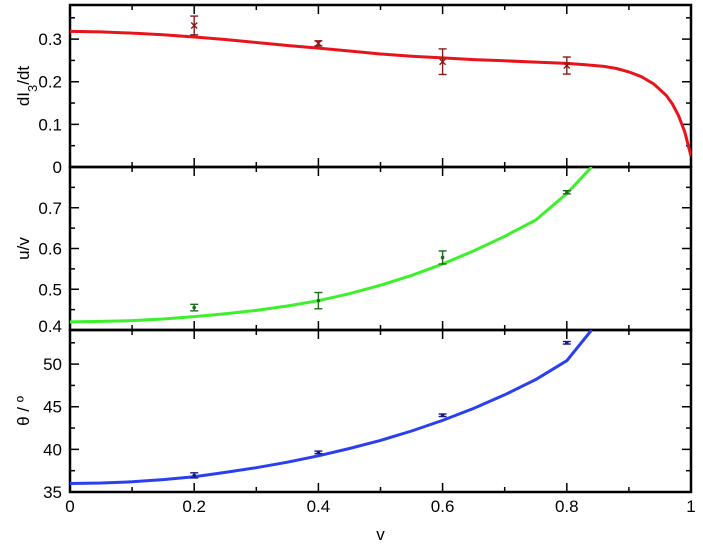 The image size is (703, 545). Describe the element at coordinates (567, 506) in the screenshot. I see `x-tick-label: 0.8` at that location.